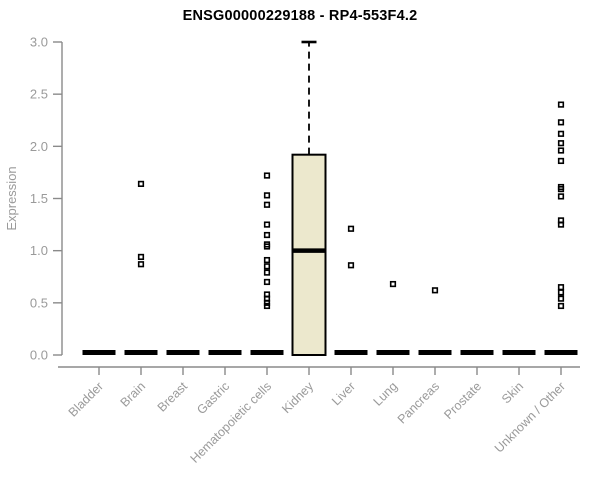 The image size is (600, 500). What do you see at coordinates (39, 42) in the screenshot?
I see `y-tick-label: 3.0` at bounding box center [39, 42].